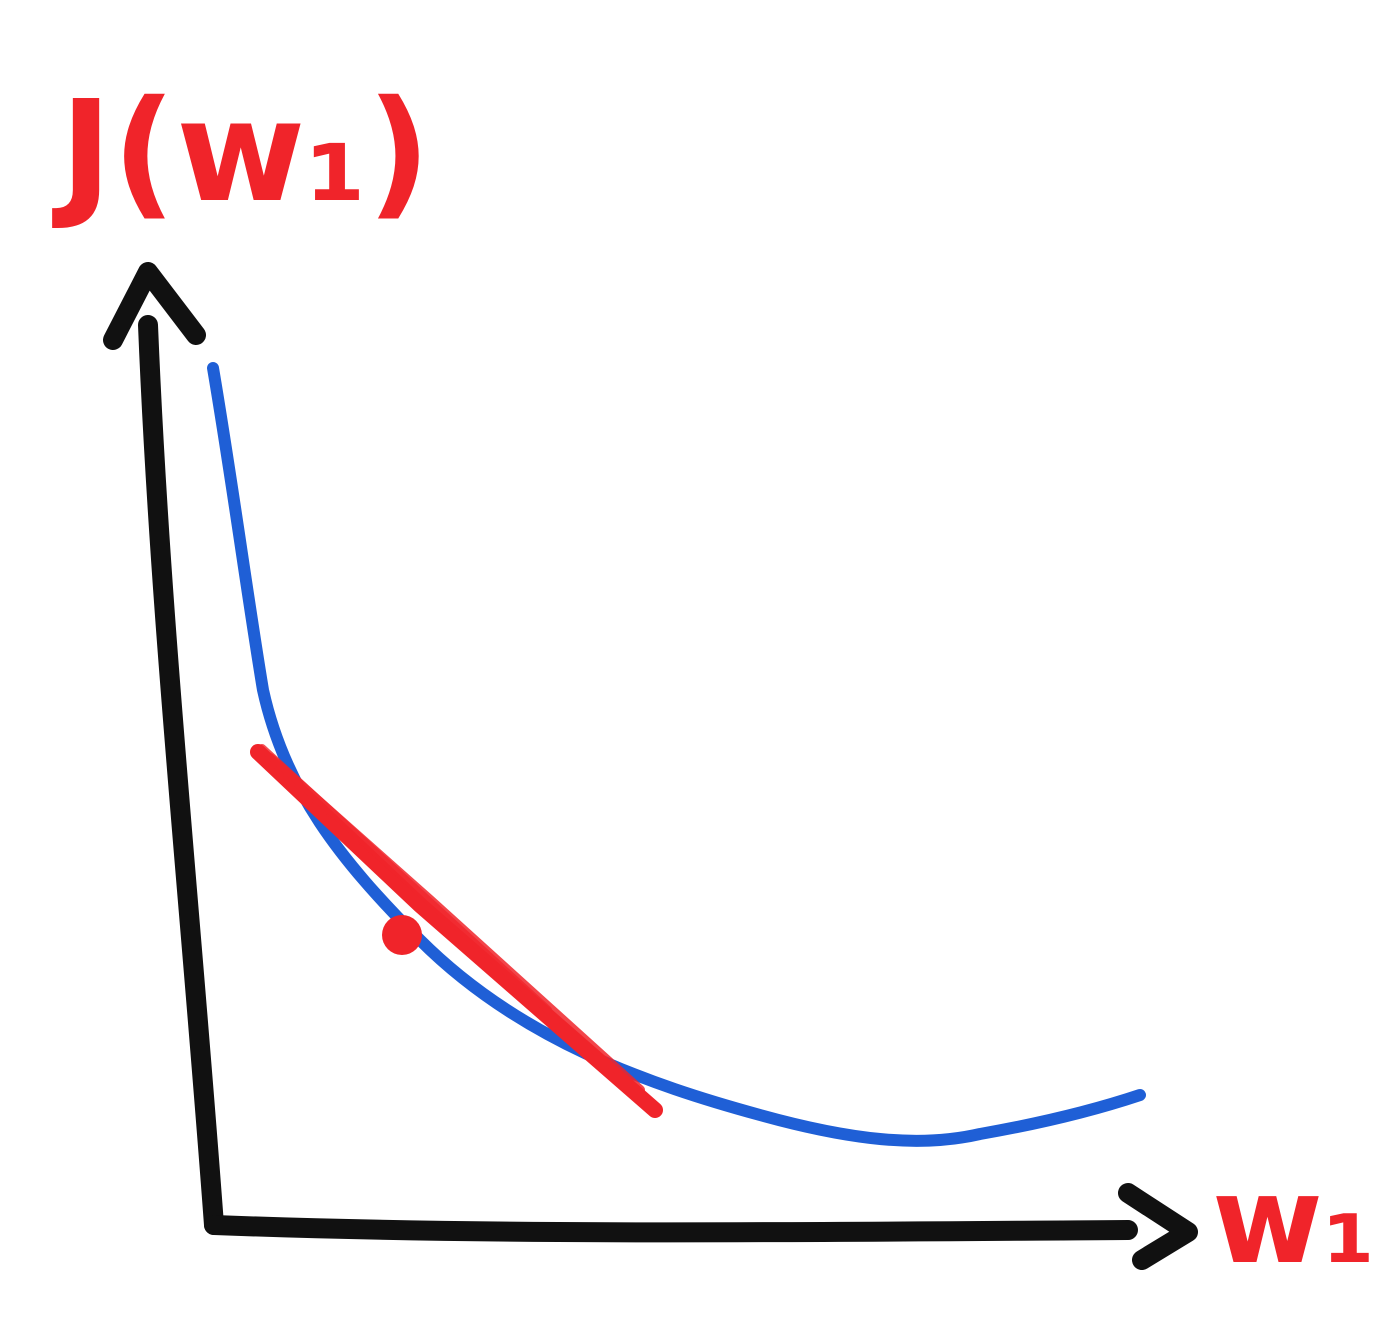 The image size is (1400, 1341). What do you see at coordinates (1158, 1226) in the screenshot?
I see `x-axis-arrowhead-icon` at bounding box center [1158, 1226].